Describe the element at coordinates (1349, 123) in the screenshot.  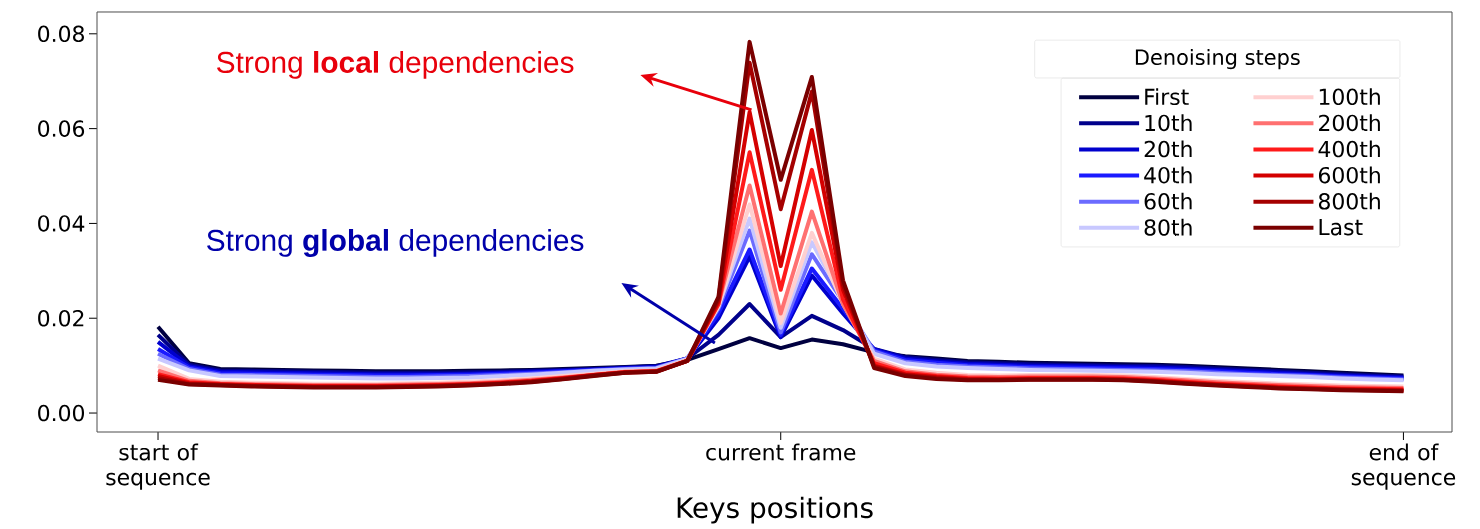
I see `legend-label: 200th` at that location.